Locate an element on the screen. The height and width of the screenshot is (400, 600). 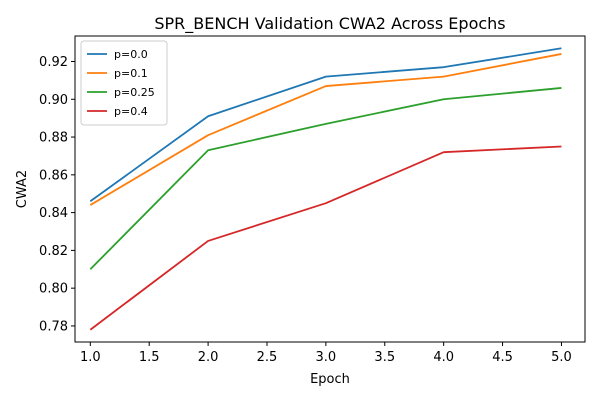
legend-label-2: p=0.25 is located at coordinates (134, 92).